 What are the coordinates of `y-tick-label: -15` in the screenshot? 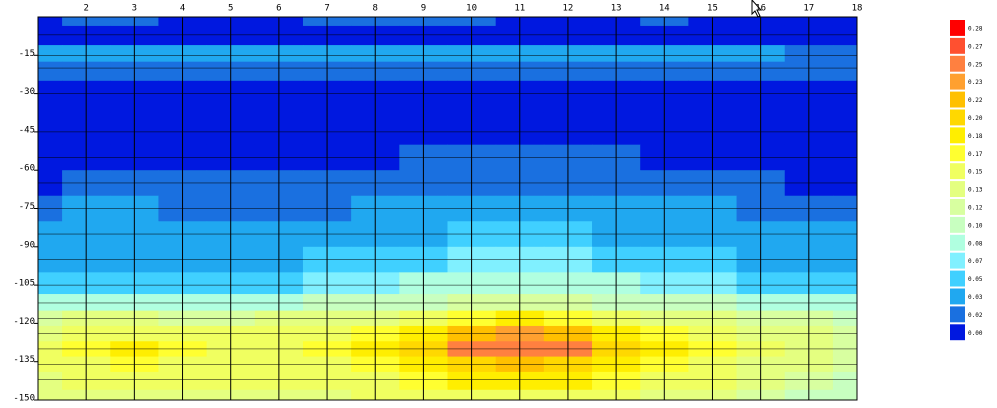 It's located at (27, 54).